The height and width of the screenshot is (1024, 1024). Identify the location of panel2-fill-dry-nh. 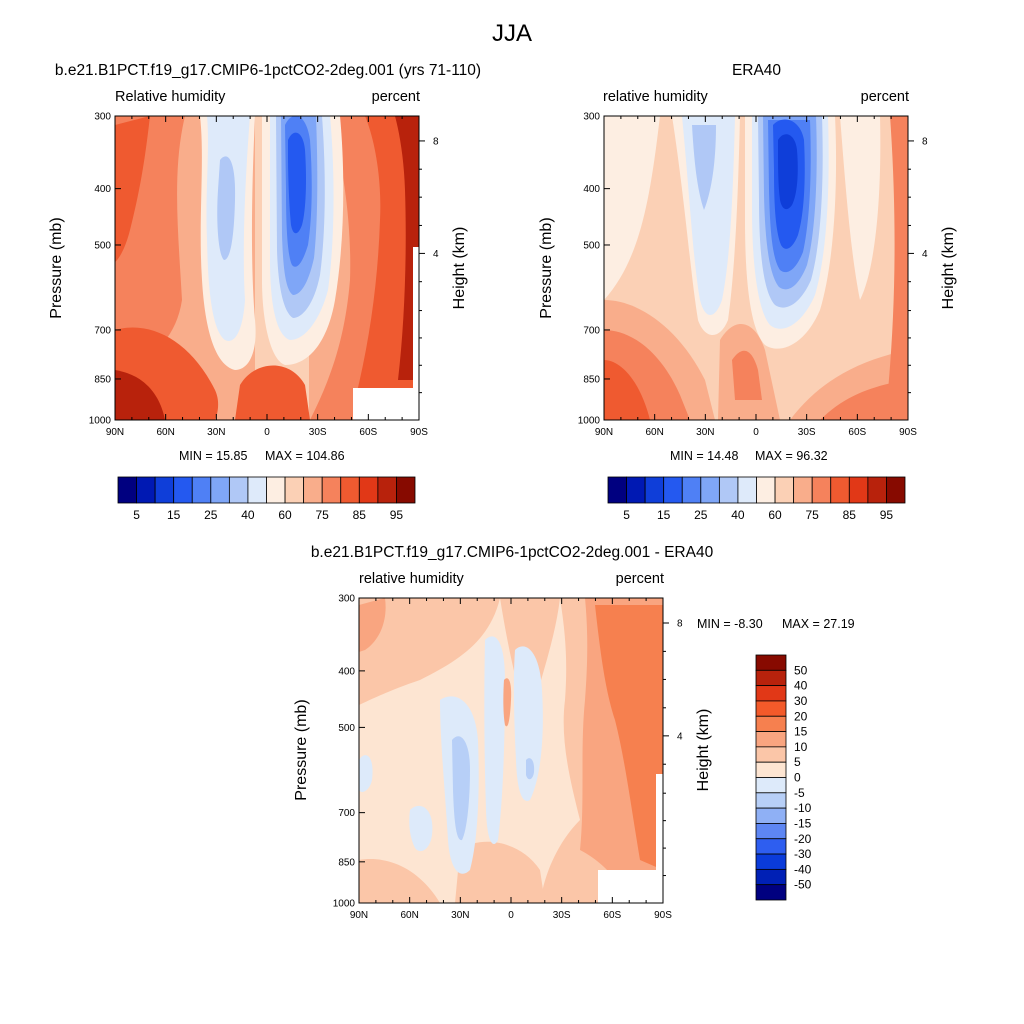
(708, 215).